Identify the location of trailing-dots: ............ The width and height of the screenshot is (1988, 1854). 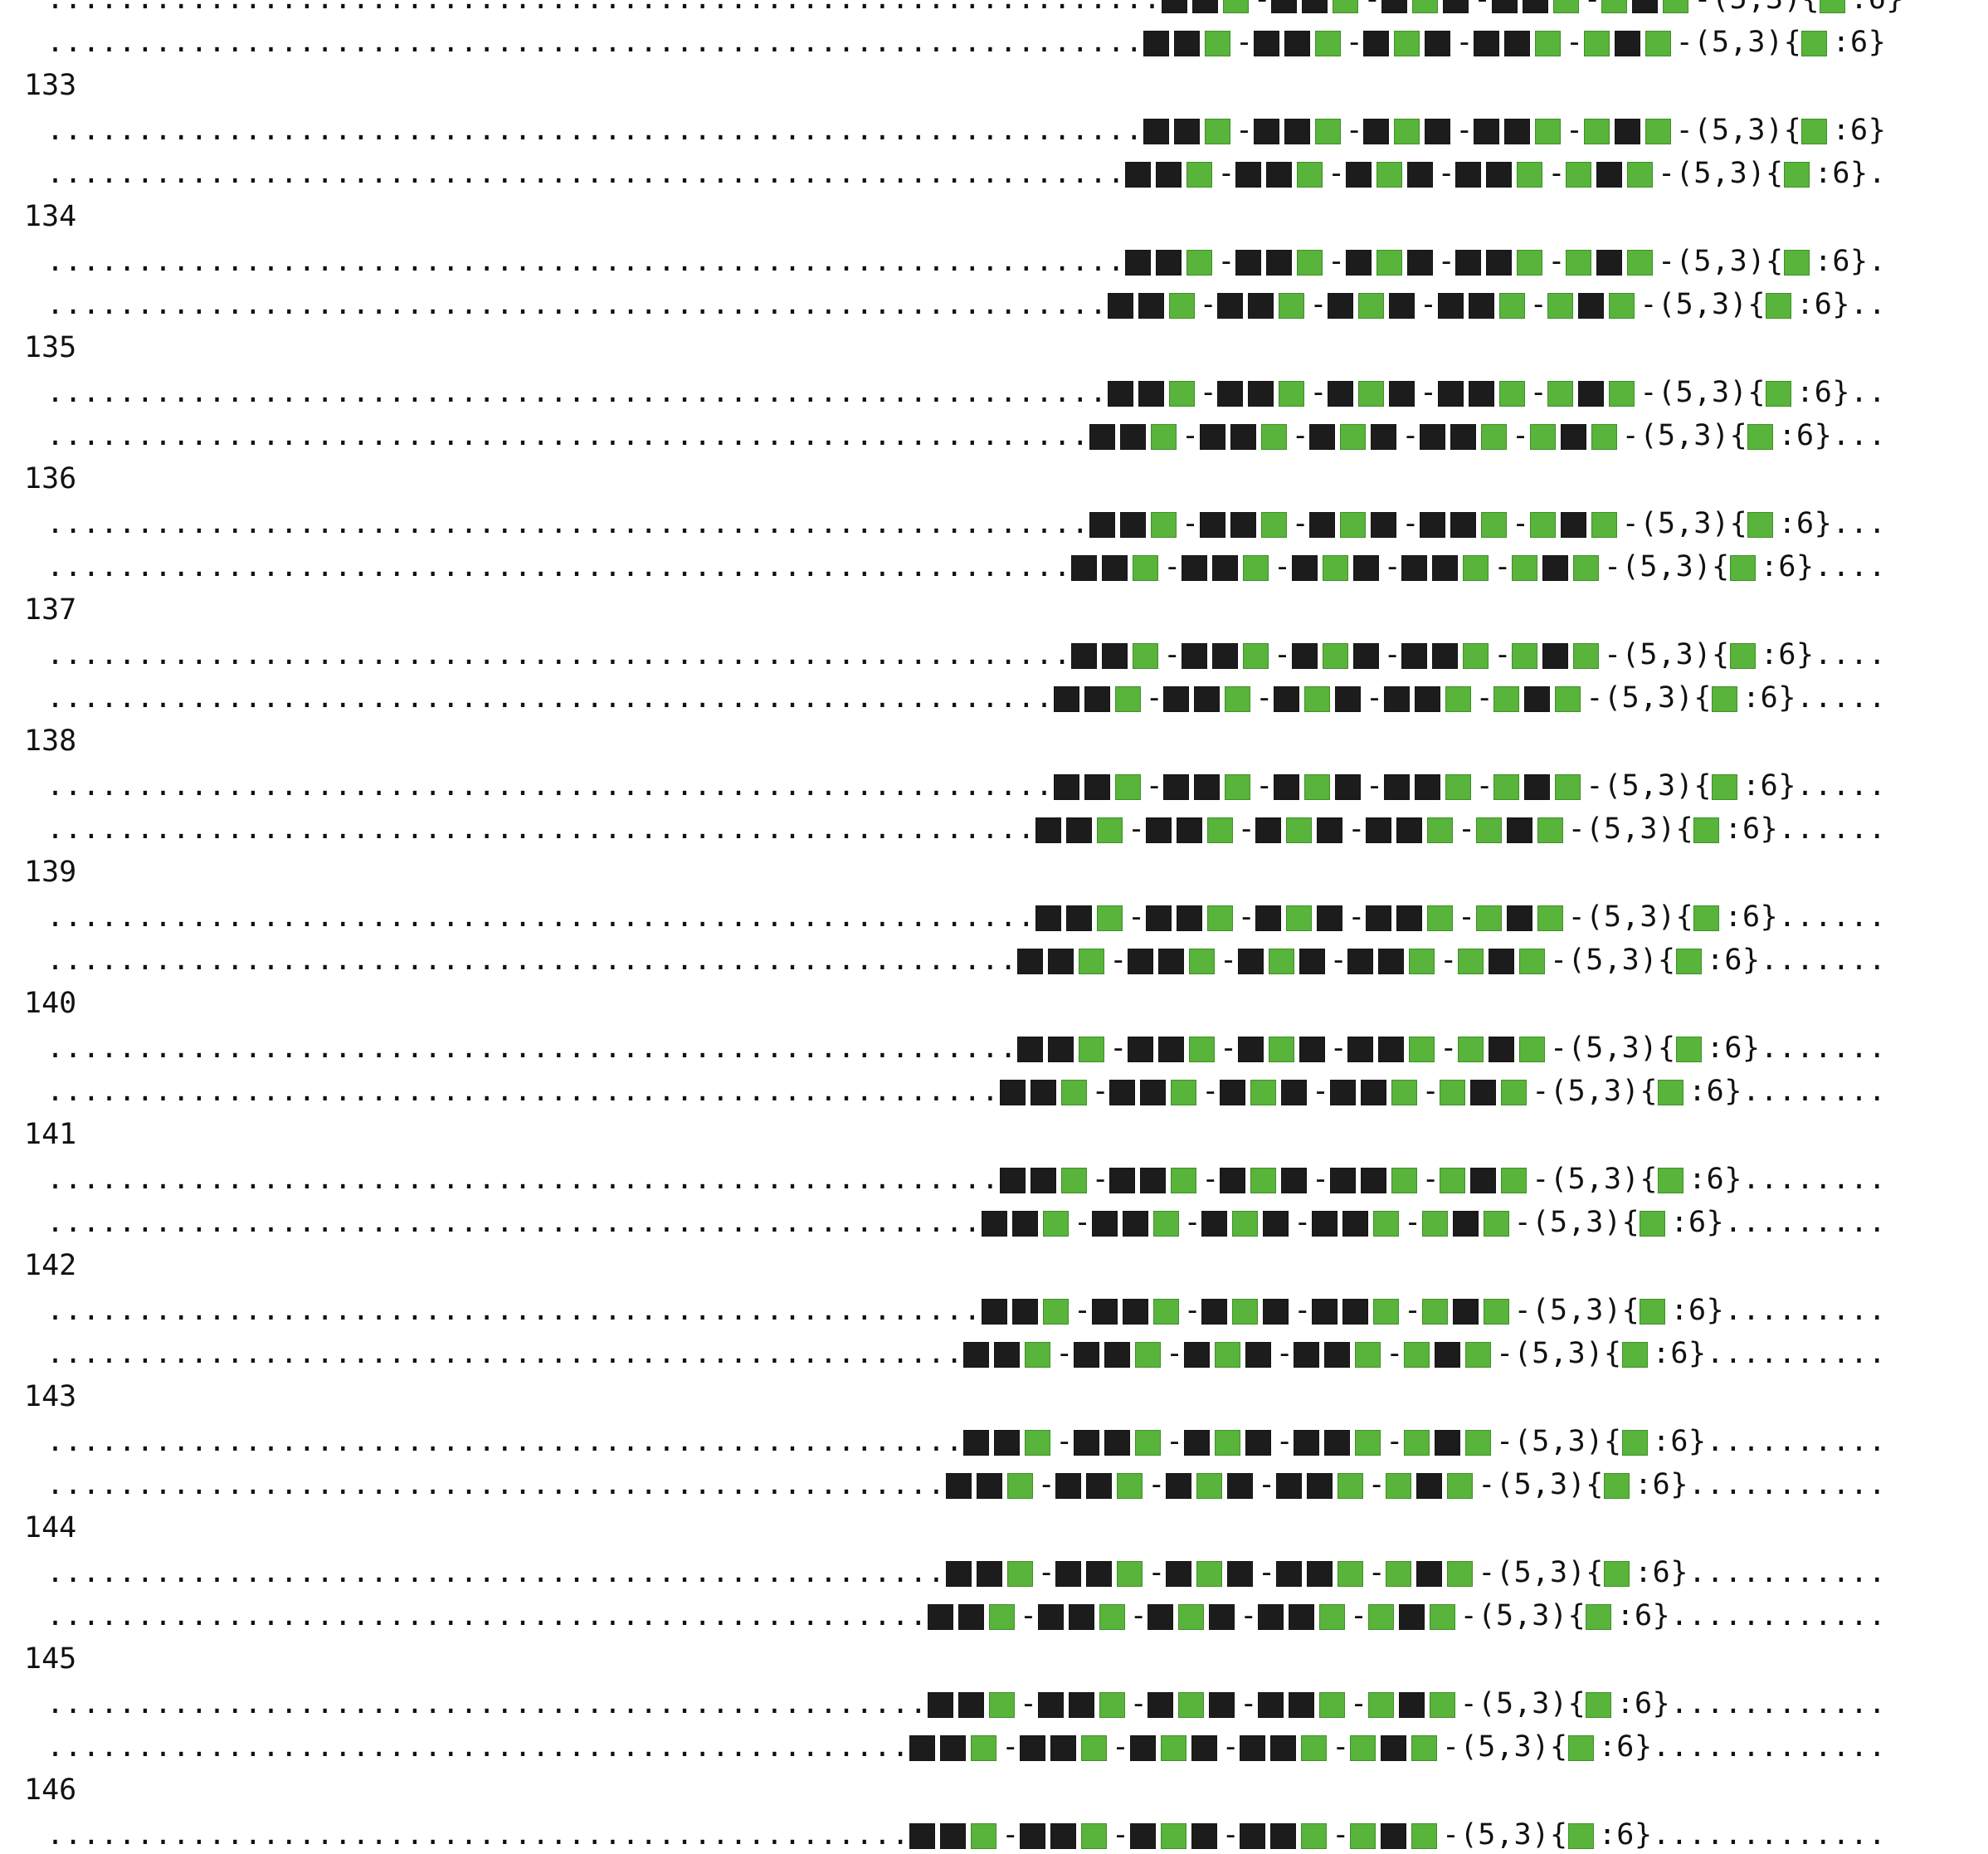
(1788, 1572).